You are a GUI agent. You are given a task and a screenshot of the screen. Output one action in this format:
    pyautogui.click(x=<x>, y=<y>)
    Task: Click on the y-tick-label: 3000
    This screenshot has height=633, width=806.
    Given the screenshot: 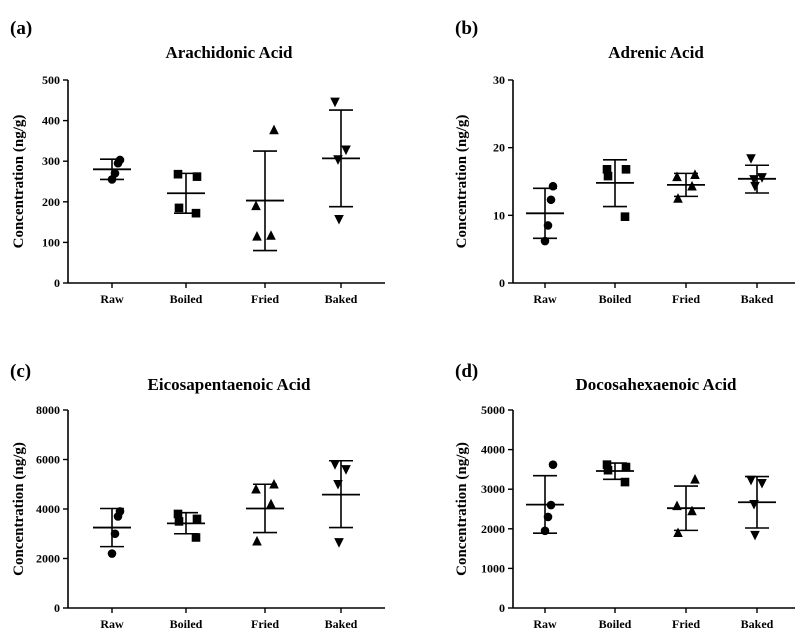 What is the action you would take?
    pyautogui.click(x=493, y=489)
    